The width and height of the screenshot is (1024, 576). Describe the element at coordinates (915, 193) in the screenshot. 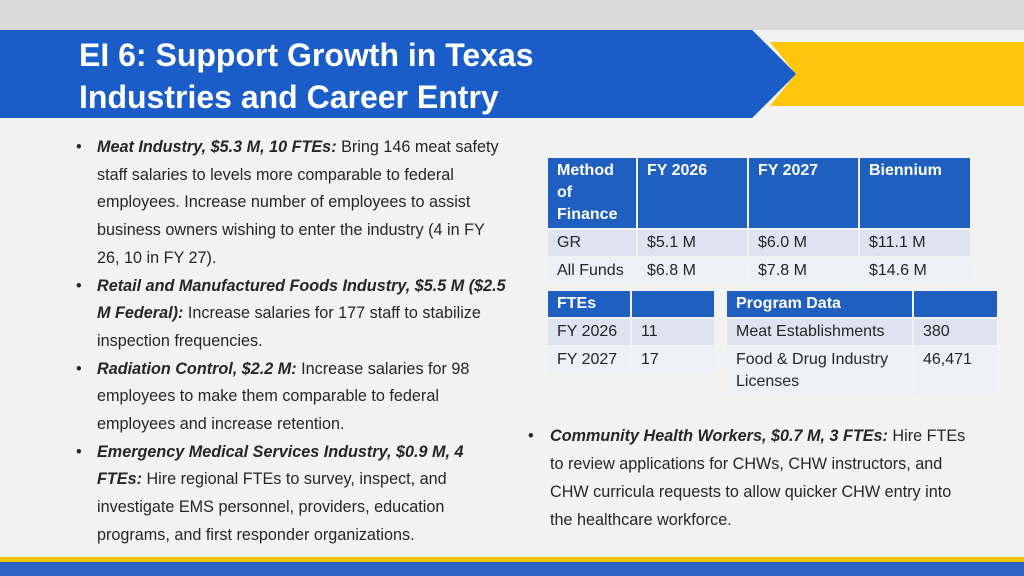

I see `table-header-cell: Biennium` at that location.